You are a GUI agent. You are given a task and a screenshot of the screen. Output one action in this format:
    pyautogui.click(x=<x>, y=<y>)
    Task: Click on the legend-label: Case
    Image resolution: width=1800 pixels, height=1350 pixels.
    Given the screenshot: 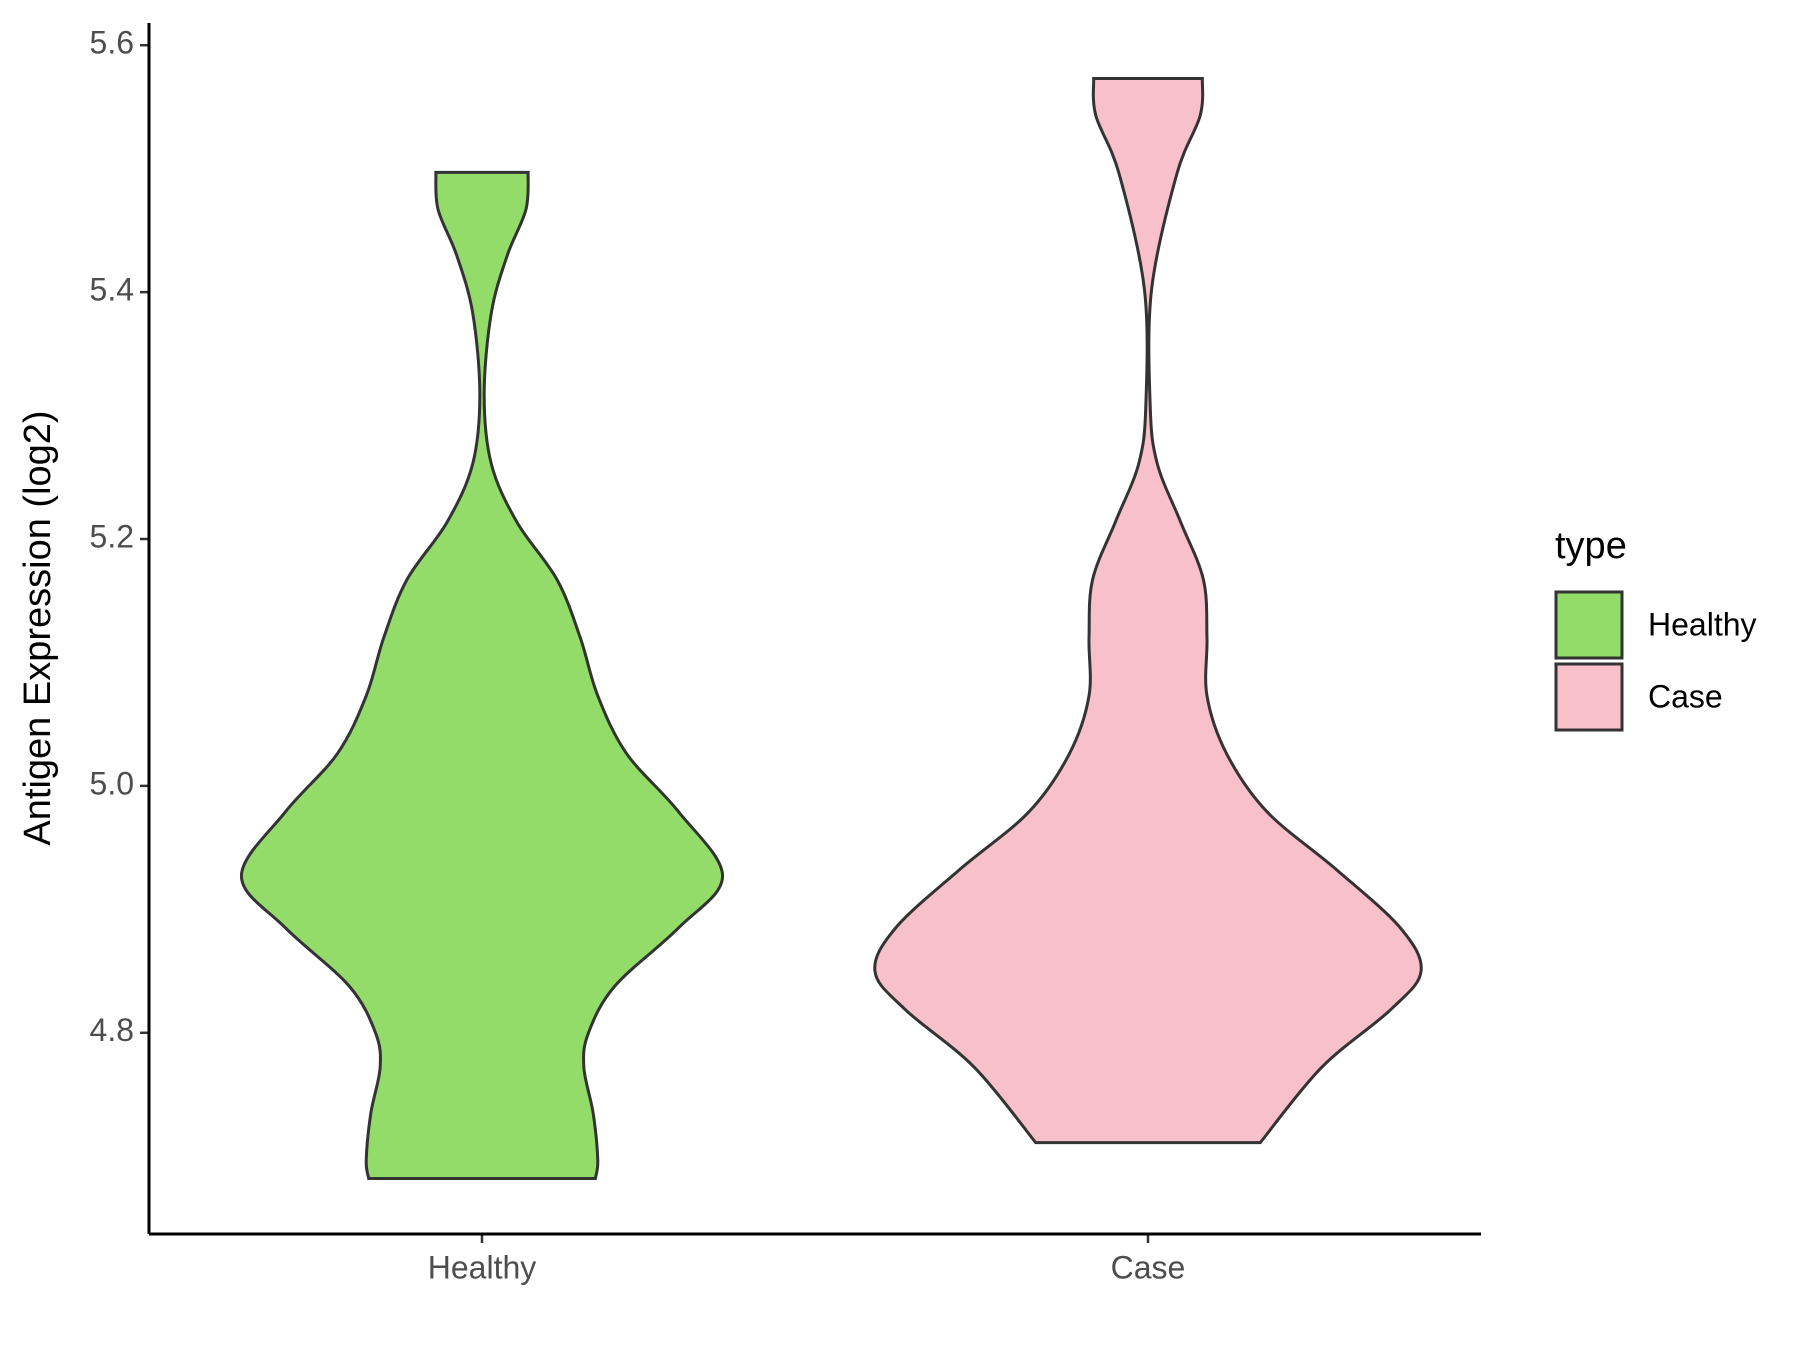 What is the action you would take?
    pyautogui.click(x=1685, y=696)
    